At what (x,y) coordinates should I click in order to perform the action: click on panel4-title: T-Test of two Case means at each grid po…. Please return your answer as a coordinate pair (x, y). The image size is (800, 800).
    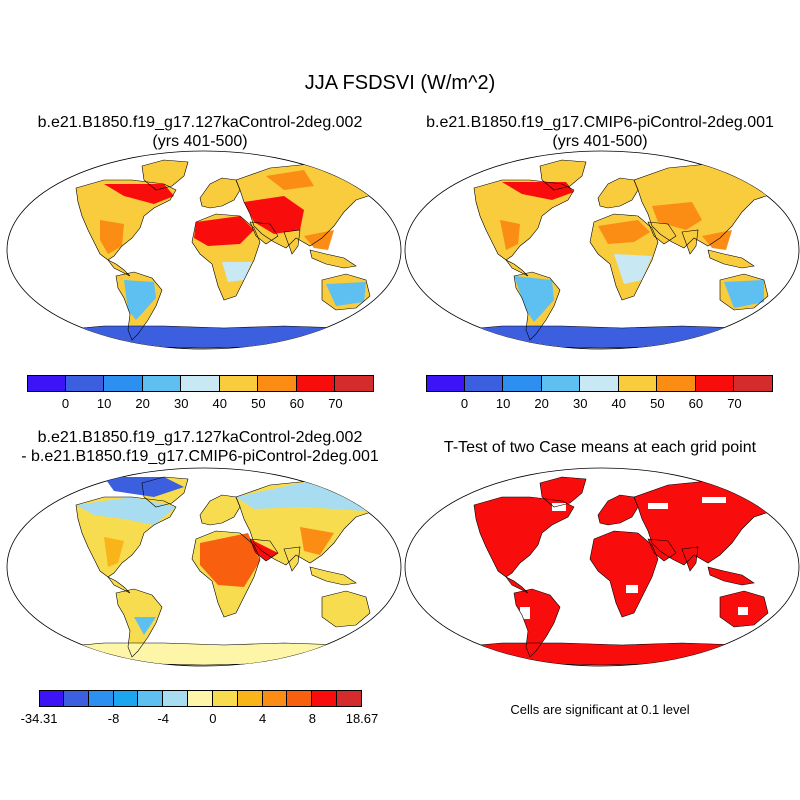
    Looking at the image, I should click on (600, 447).